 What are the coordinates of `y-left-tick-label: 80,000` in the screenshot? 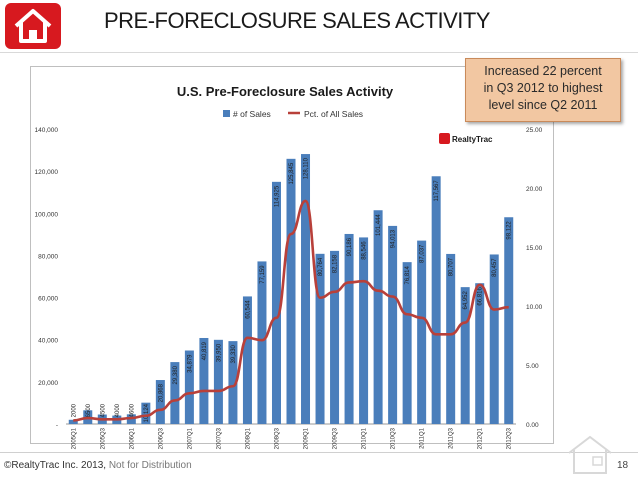 It's located at (48, 256).